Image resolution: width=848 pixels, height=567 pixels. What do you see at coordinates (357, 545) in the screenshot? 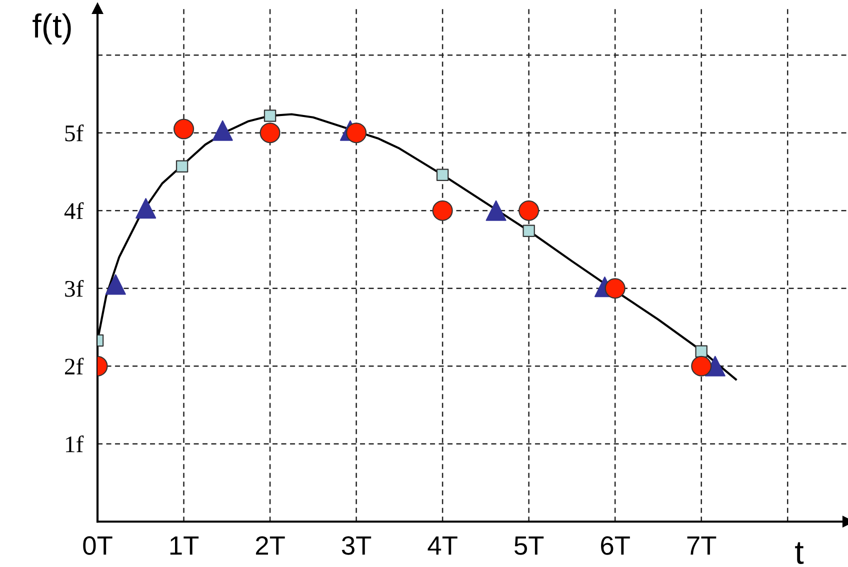
I see `x-tick-label: 3T` at bounding box center [357, 545].